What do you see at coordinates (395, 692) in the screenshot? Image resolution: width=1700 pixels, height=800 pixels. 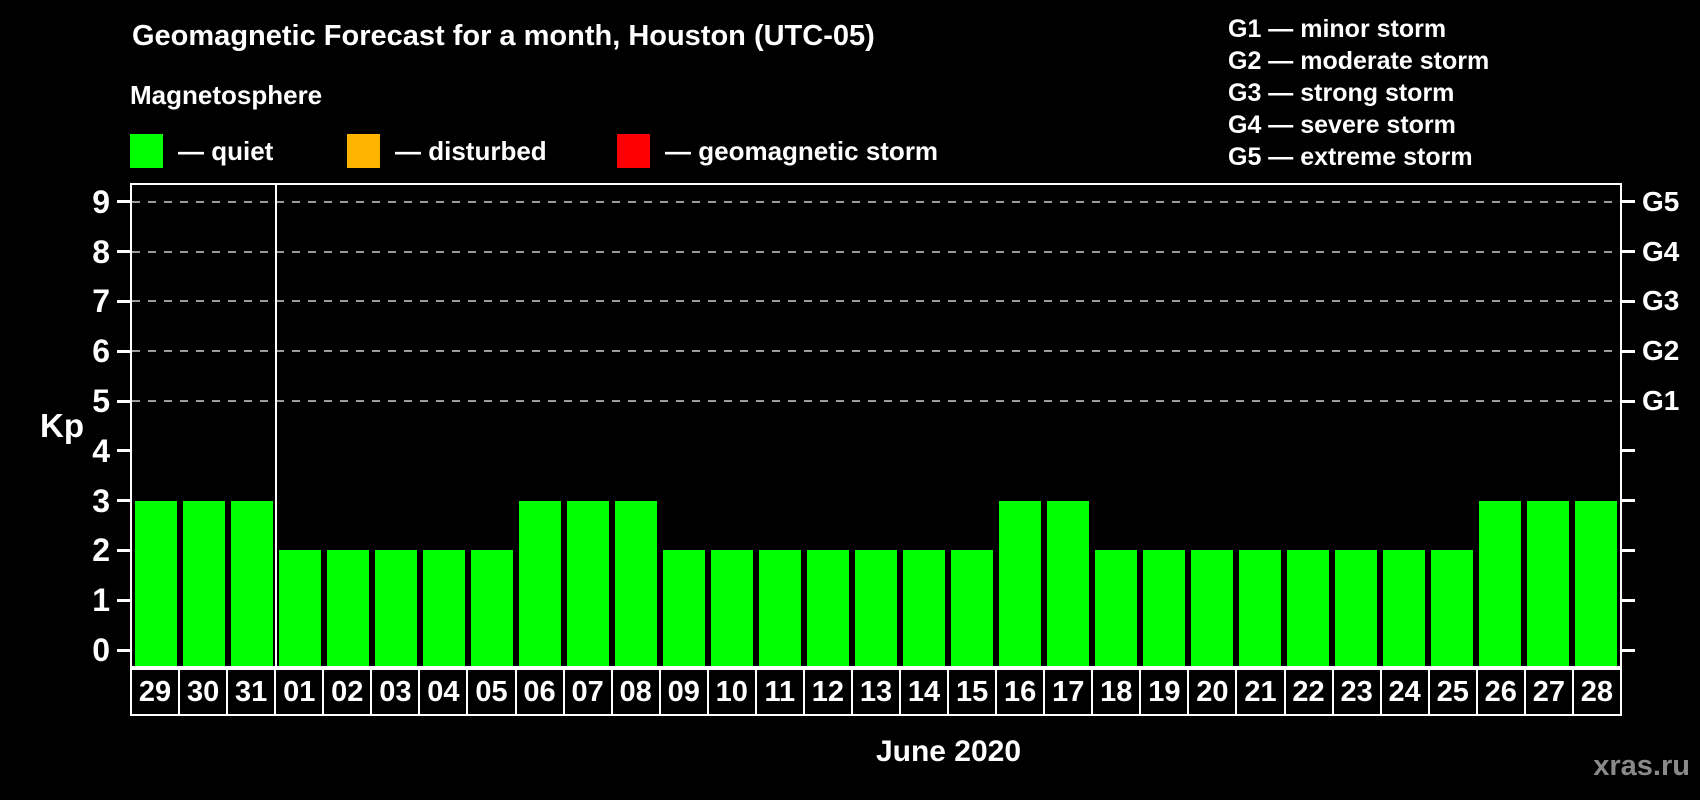 I see `day-label-03: 03` at bounding box center [395, 692].